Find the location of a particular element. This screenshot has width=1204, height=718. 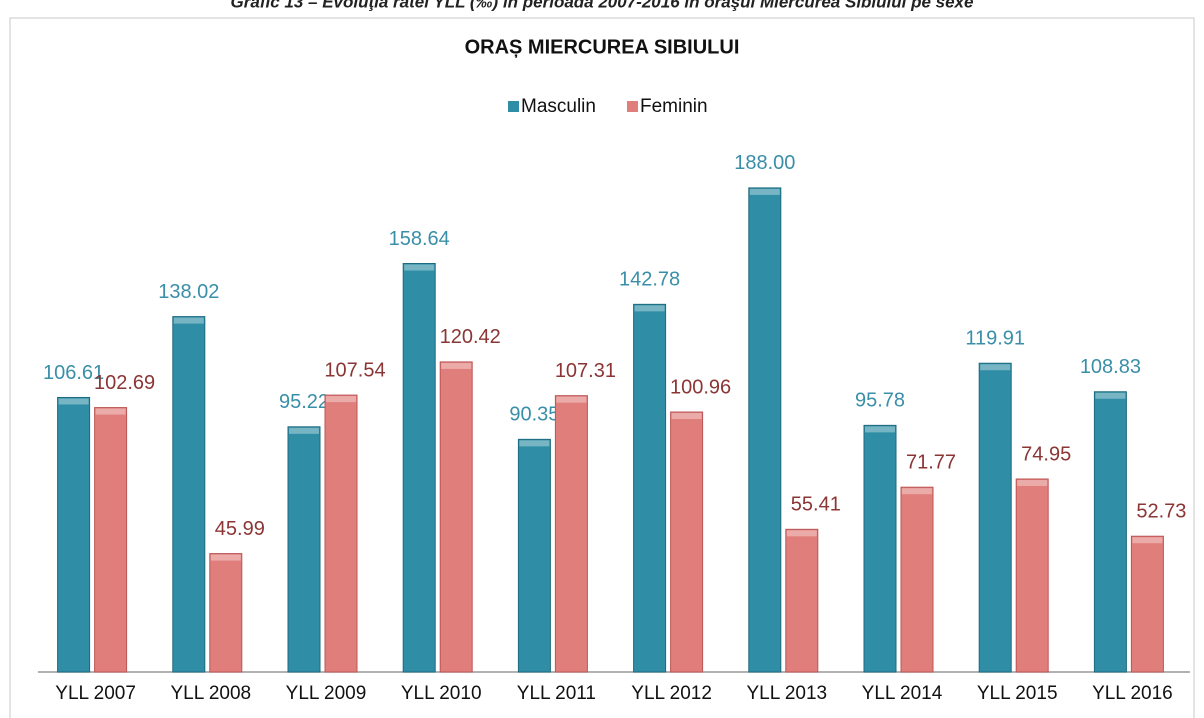

x-tick-label: YLL 2008 is located at coordinates (210, 693).